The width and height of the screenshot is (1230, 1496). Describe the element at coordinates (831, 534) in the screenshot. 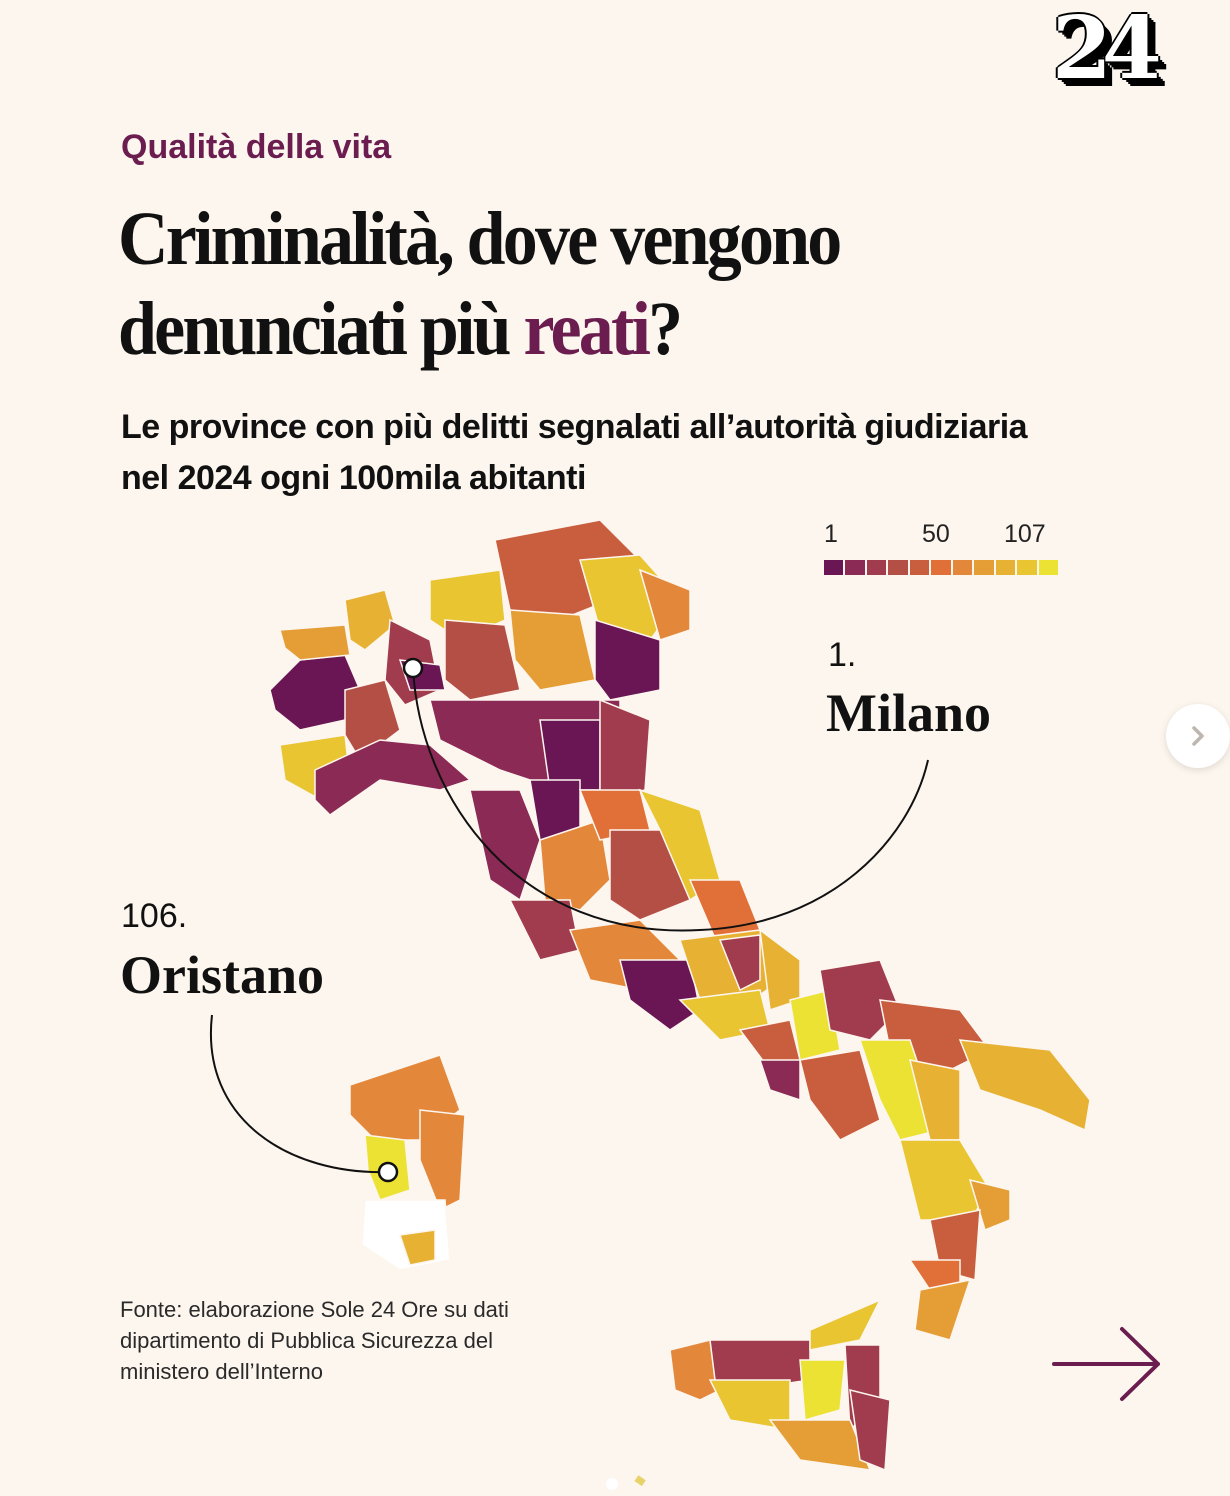

I see `legend-min: 1` at that location.